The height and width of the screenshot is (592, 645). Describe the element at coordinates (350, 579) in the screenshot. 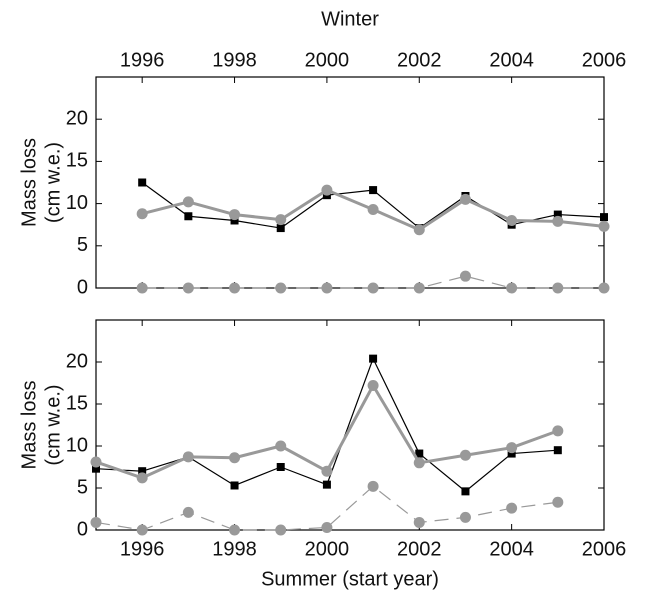

I see `x-axis-label: Summer (start year)` at that location.